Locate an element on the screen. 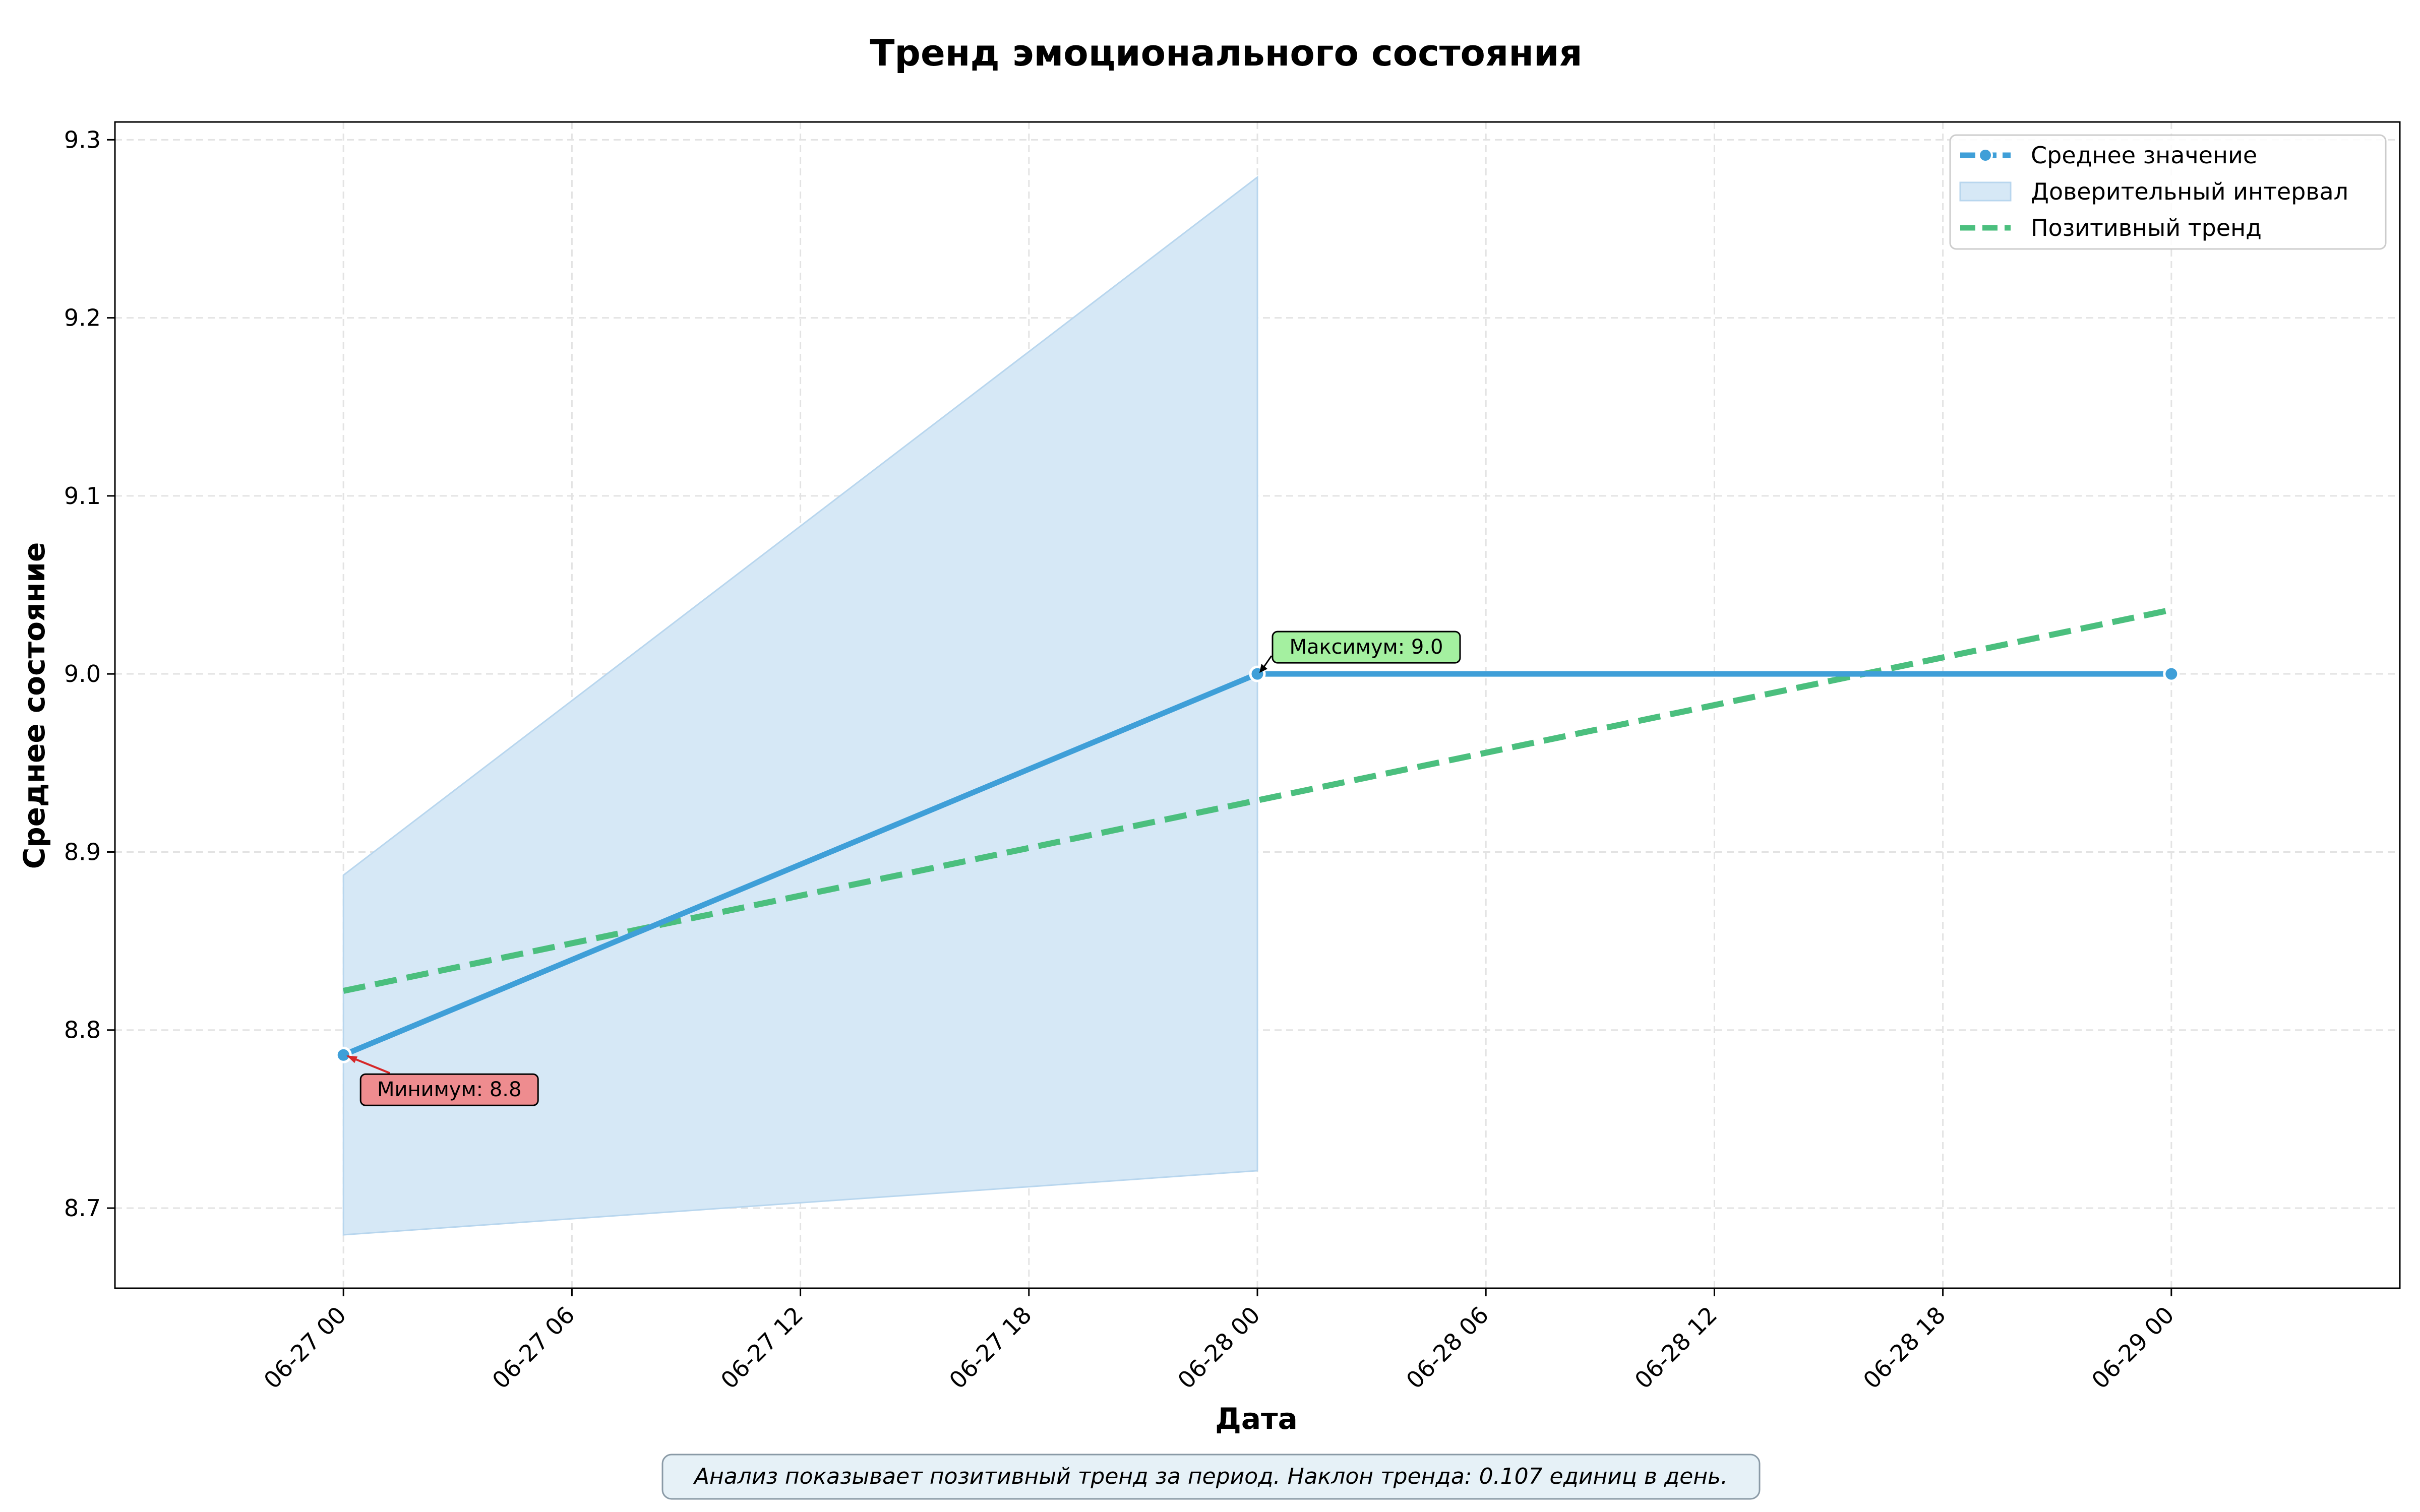 The image size is (2420, 1512). legend-mean-marker is located at coordinates (1985, 155).